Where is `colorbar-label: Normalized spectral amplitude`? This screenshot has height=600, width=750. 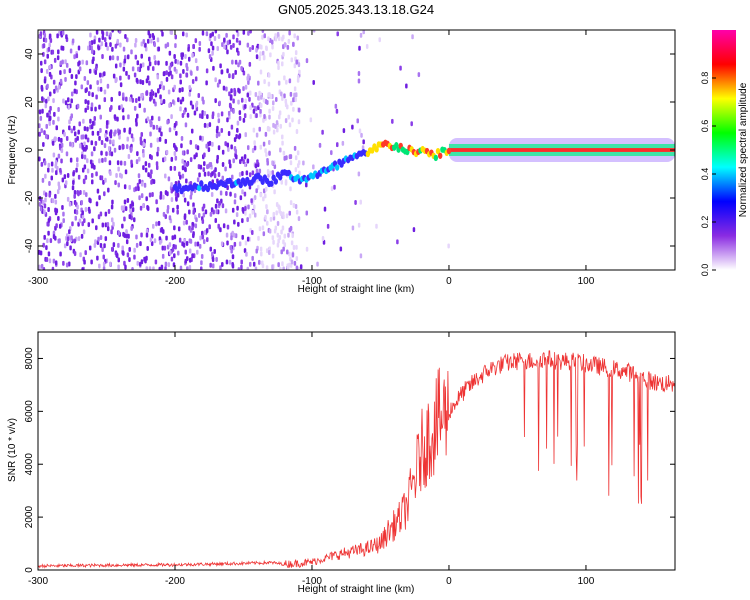
colorbar-label: Normalized spectral amplitude is located at coordinates (743, 149).